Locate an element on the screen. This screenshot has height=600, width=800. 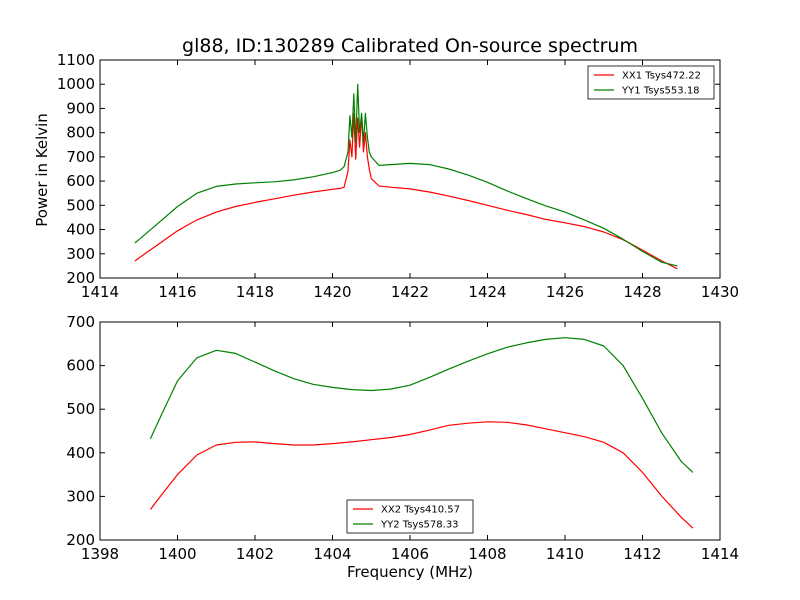
top-legend-box is located at coordinates (651, 82).